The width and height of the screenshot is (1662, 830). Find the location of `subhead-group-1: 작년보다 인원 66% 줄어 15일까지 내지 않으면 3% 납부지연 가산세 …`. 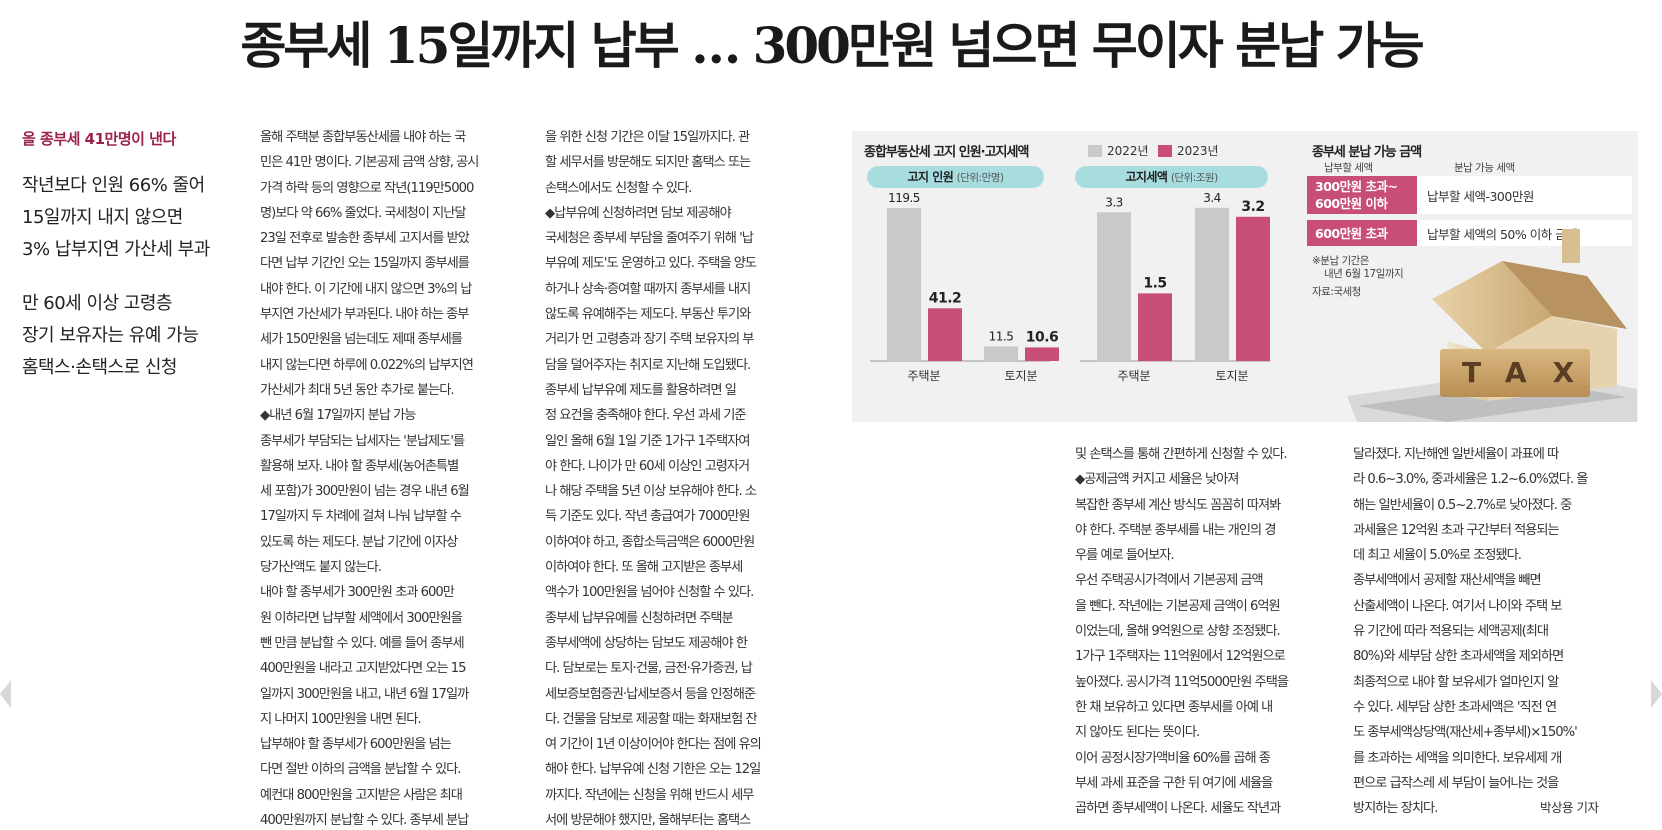

subhead-group-1: 작년보다 인원 66% 줄어 15일까지 내지 않으면 3% 납부지연 가산세 … is located at coordinates (137, 218).